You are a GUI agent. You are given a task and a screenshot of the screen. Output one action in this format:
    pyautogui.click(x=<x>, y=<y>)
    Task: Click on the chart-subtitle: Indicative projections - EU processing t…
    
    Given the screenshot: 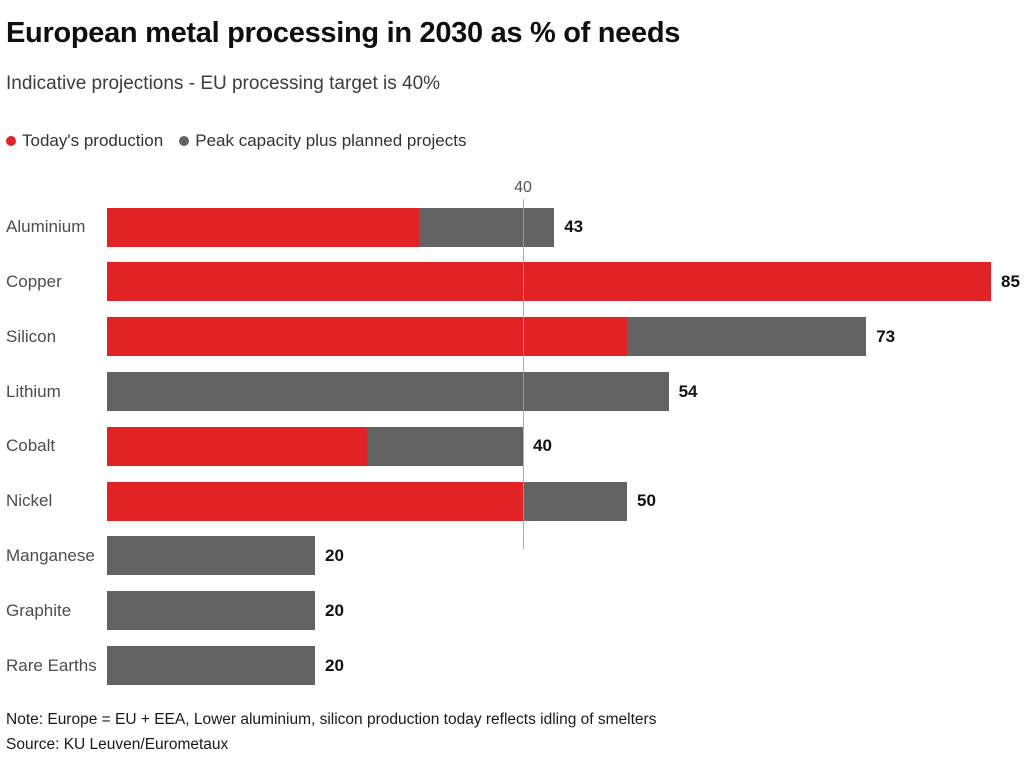 What is the action you would take?
    pyautogui.click(x=223, y=83)
    